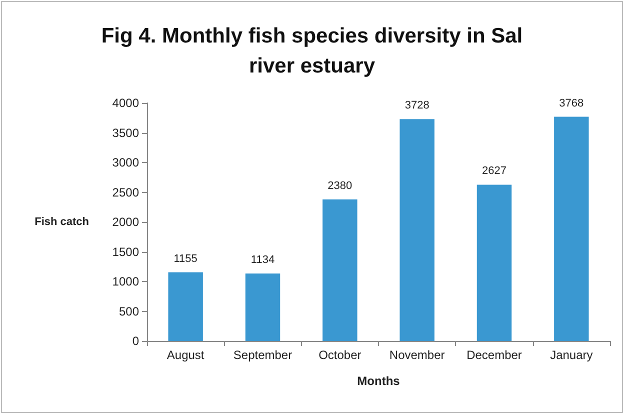  I want to click on x-tick-label: September, so click(262, 355).